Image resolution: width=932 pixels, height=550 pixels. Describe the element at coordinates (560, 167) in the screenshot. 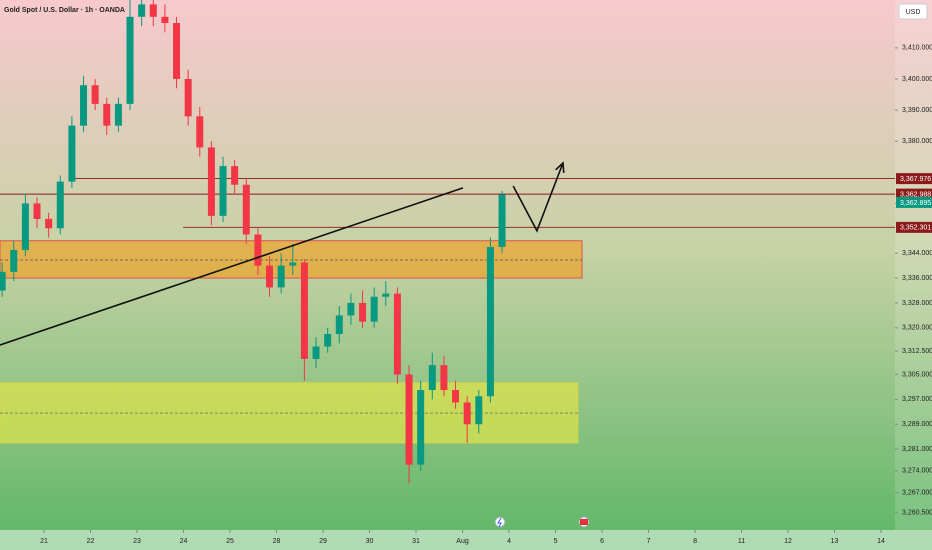

I see `arrow-head` at that location.